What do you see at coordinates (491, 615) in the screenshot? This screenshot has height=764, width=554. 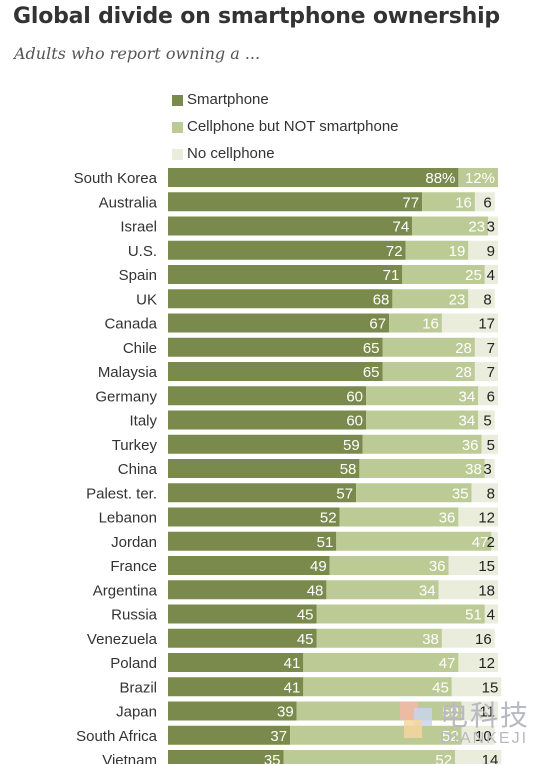 I see `value-label-russia-2: 4` at bounding box center [491, 615].